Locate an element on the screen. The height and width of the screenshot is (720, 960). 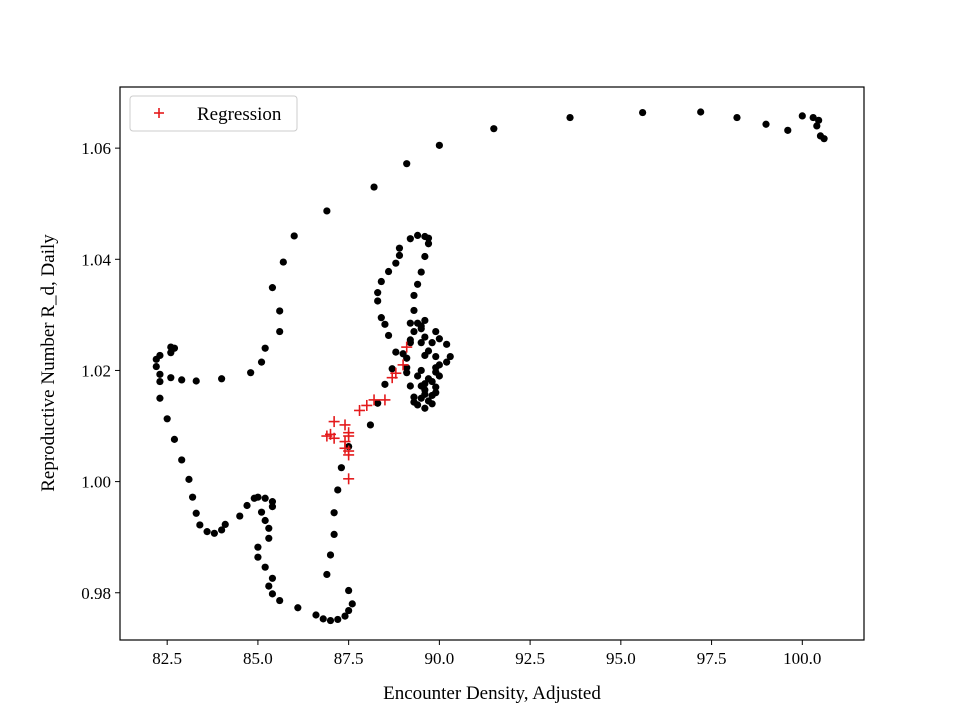
y-axis: 0.98 1.00 1.02 1.04 1.06 is located at coordinates (100, 371).